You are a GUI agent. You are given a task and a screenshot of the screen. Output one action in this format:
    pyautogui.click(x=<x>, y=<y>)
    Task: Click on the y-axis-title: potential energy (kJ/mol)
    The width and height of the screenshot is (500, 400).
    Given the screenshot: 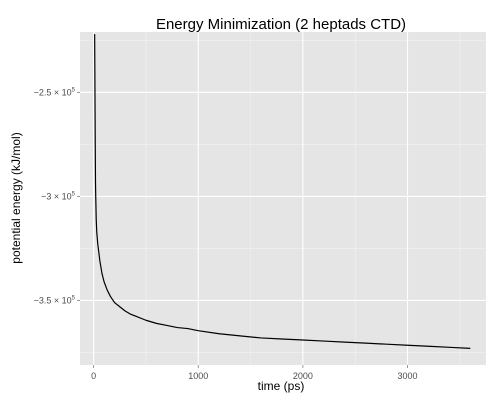 What is the action you would take?
    pyautogui.click(x=16, y=197)
    